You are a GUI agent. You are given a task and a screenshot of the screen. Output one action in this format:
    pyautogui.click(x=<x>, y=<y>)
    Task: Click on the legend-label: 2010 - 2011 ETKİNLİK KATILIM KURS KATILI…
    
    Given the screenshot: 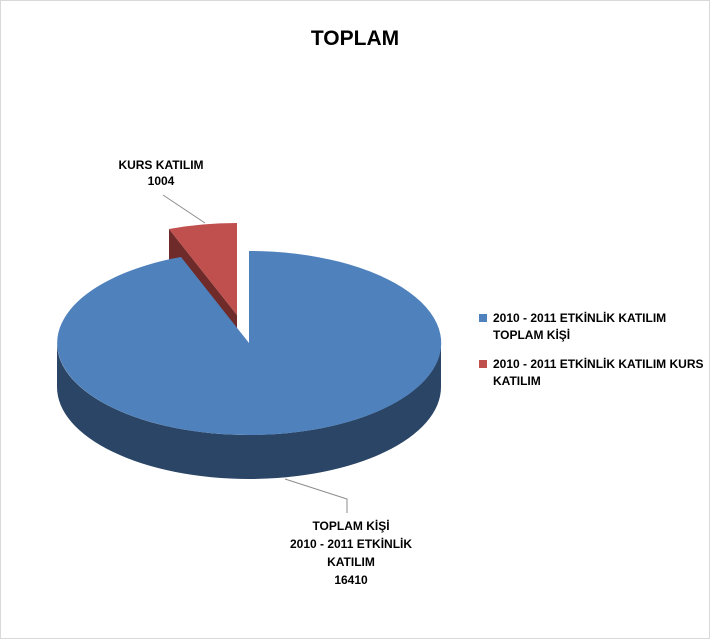 What is the action you would take?
    pyautogui.click(x=598, y=372)
    